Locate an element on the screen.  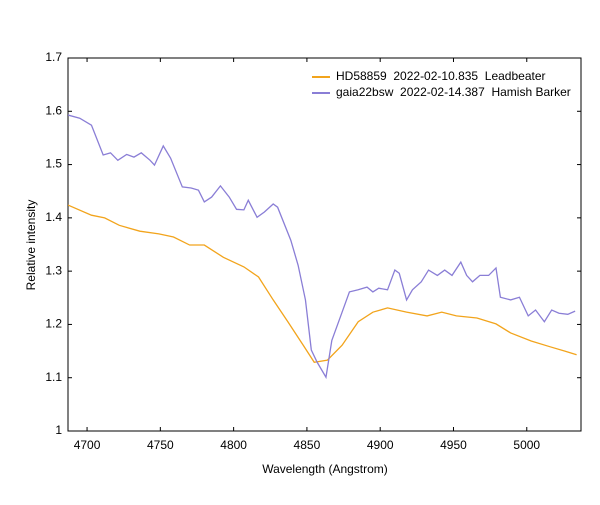
y-tick-label: 1.3 is located at coordinates (53, 270).